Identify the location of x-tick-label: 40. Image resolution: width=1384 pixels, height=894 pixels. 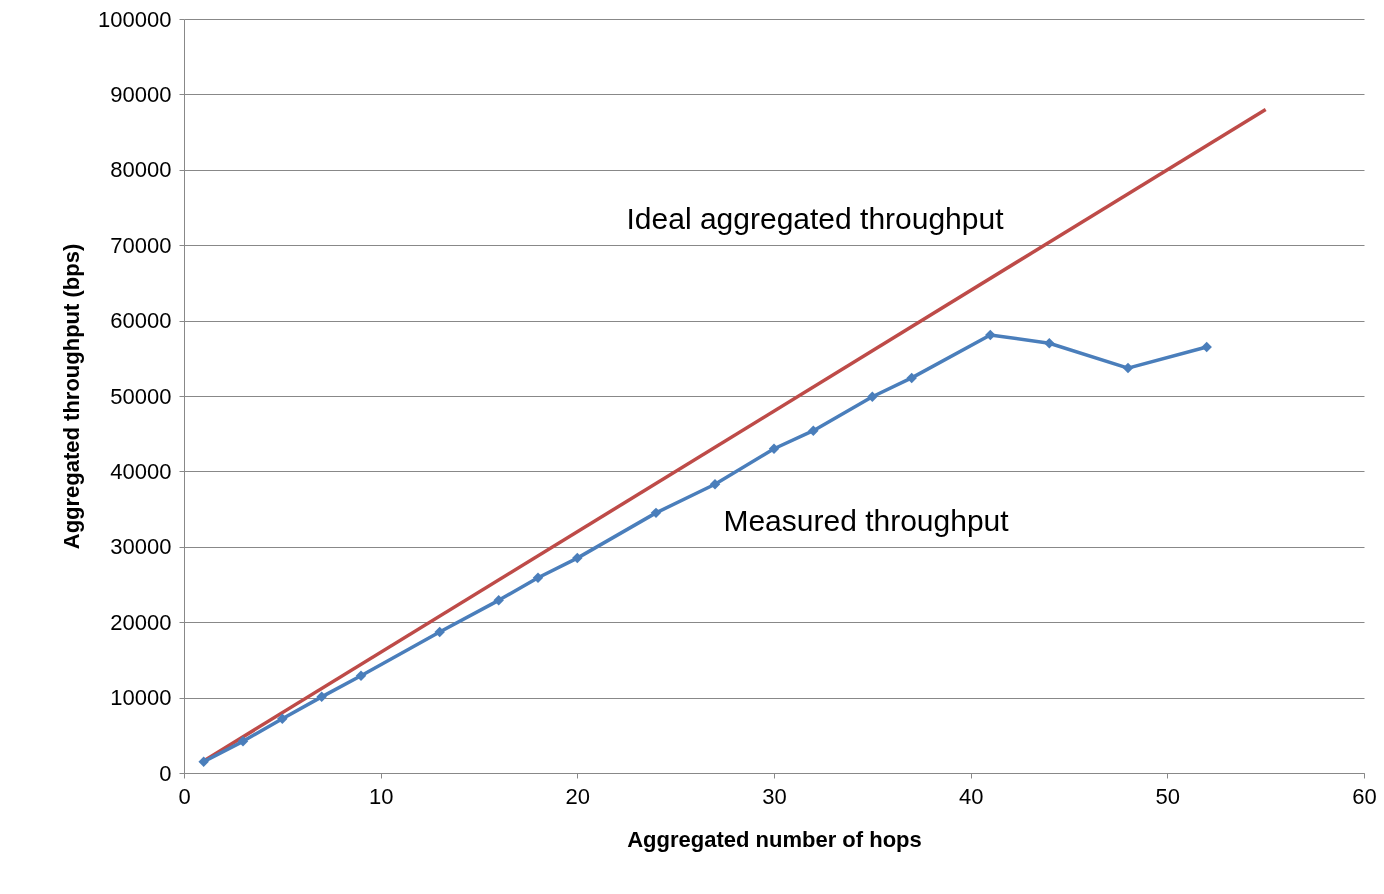
(971, 796).